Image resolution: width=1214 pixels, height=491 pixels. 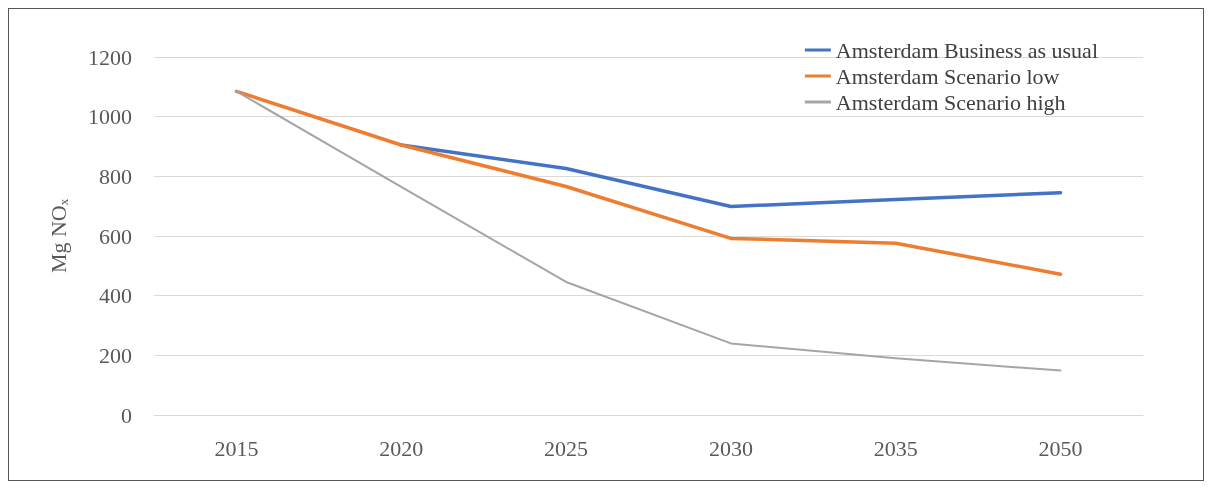 I want to click on legend-label: Amsterdam Scenario low, so click(x=947, y=76).